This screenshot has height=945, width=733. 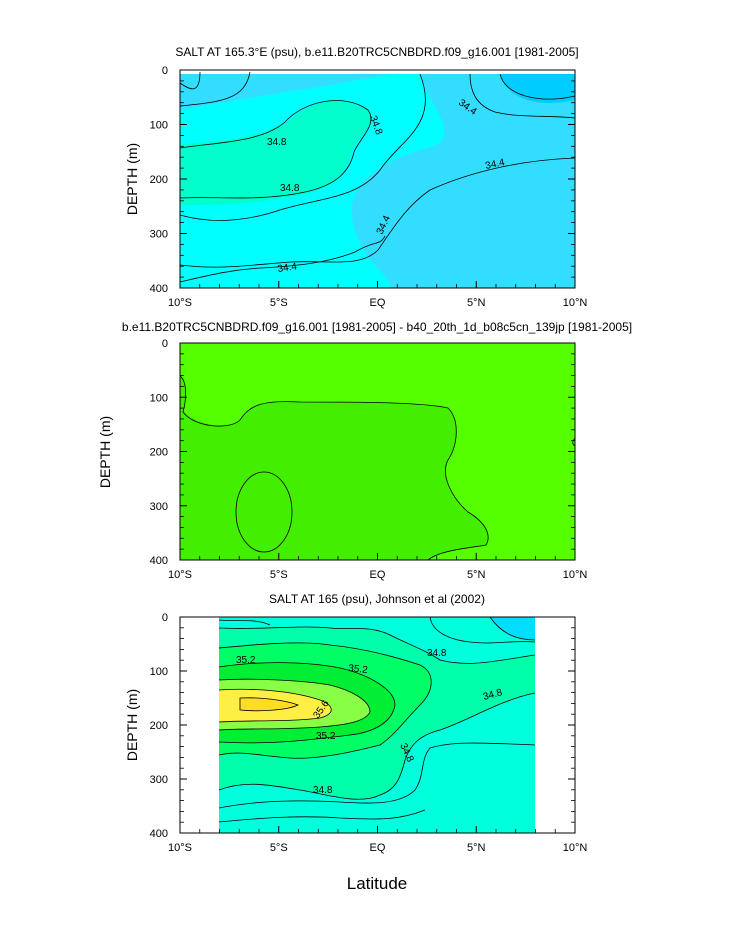 I want to click on panel-3-contour-label-5: 34.8, so click(x=437, y=653).